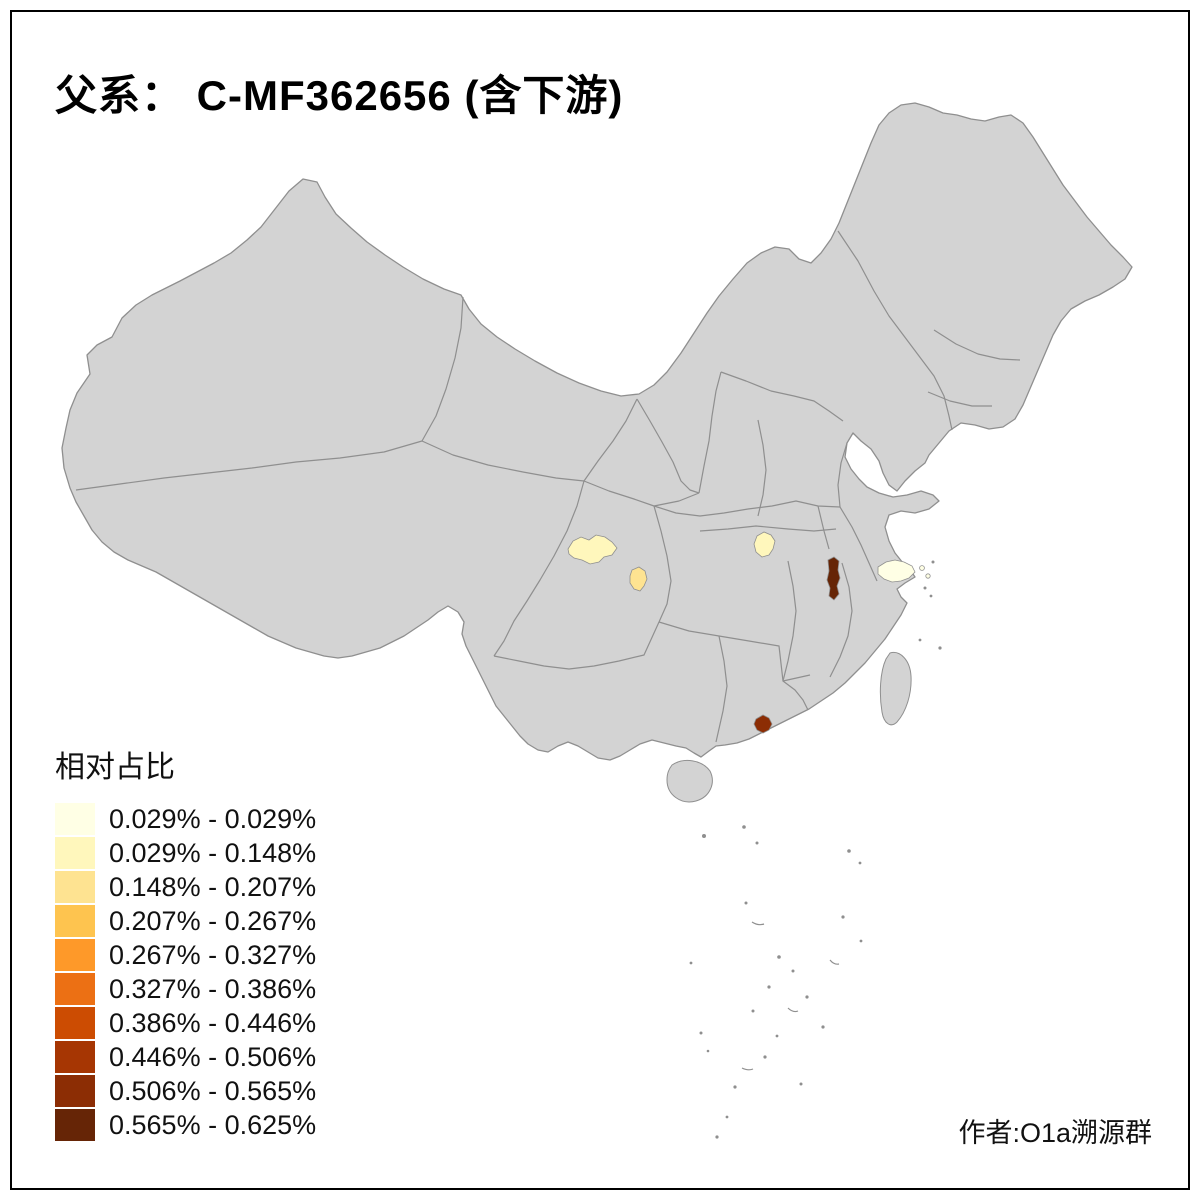 The width and height of the screenshot is (1200, 1200). I want to click on region-south-sichuan, so click(638, 579).